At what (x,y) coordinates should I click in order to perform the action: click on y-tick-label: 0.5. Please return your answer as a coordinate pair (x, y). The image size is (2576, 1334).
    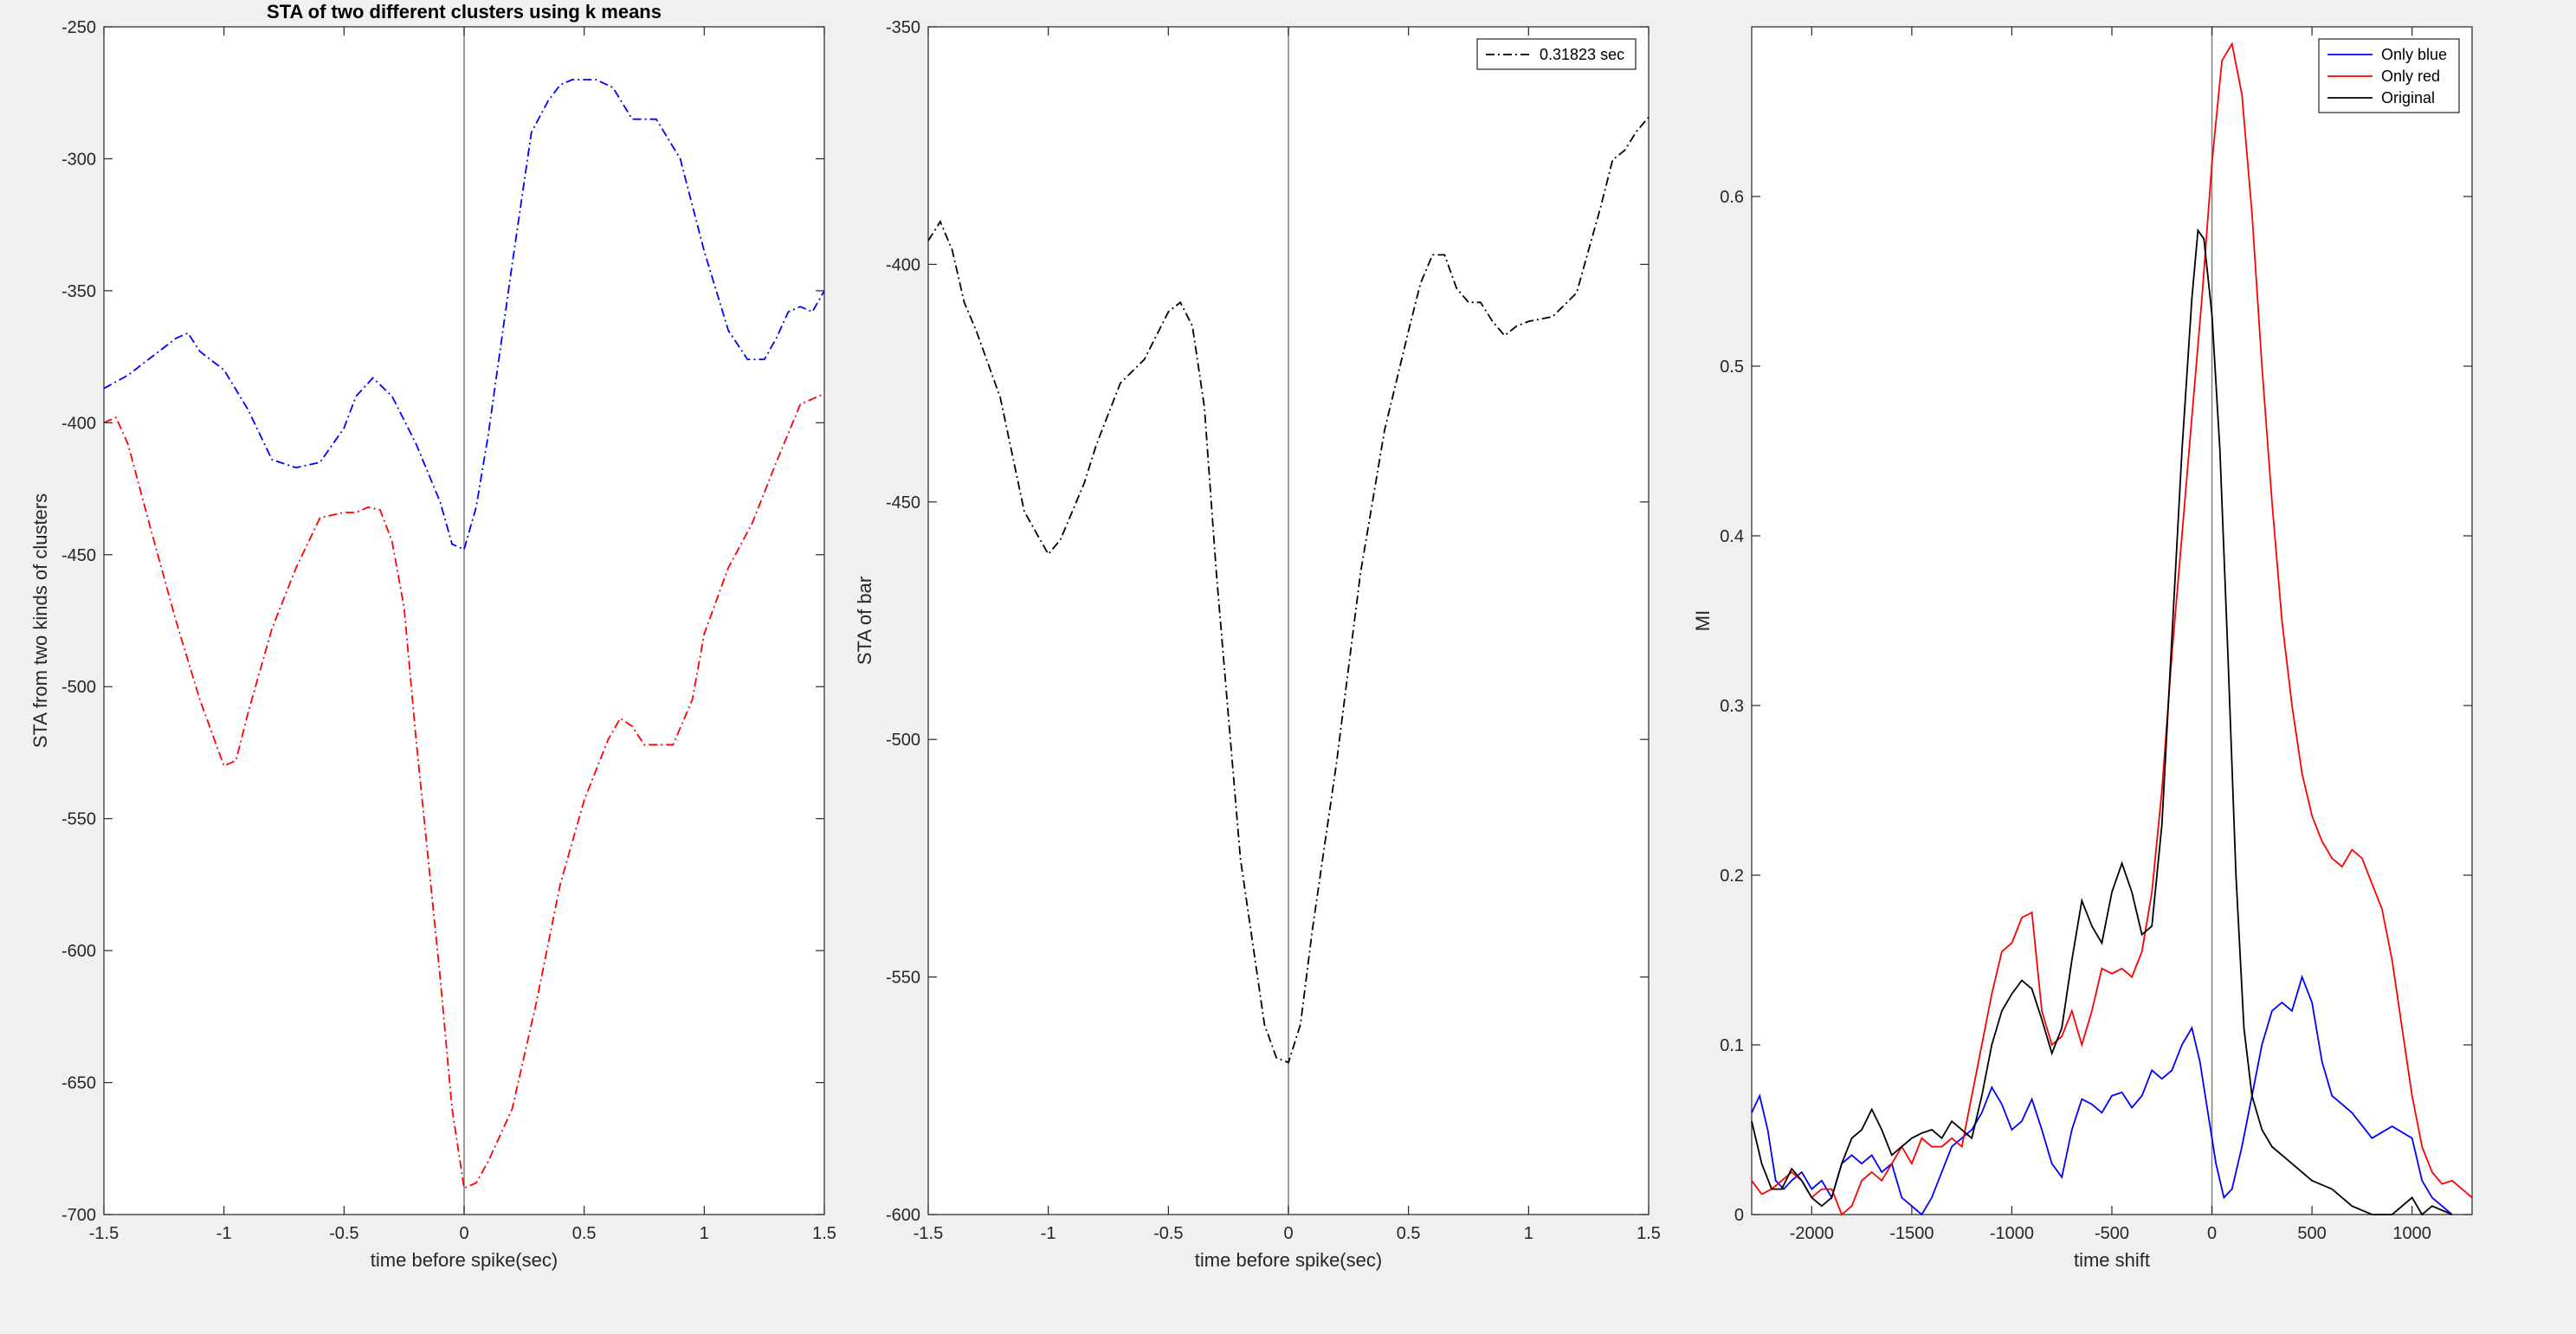
    Looking at the image, I should click on (1732, 367).